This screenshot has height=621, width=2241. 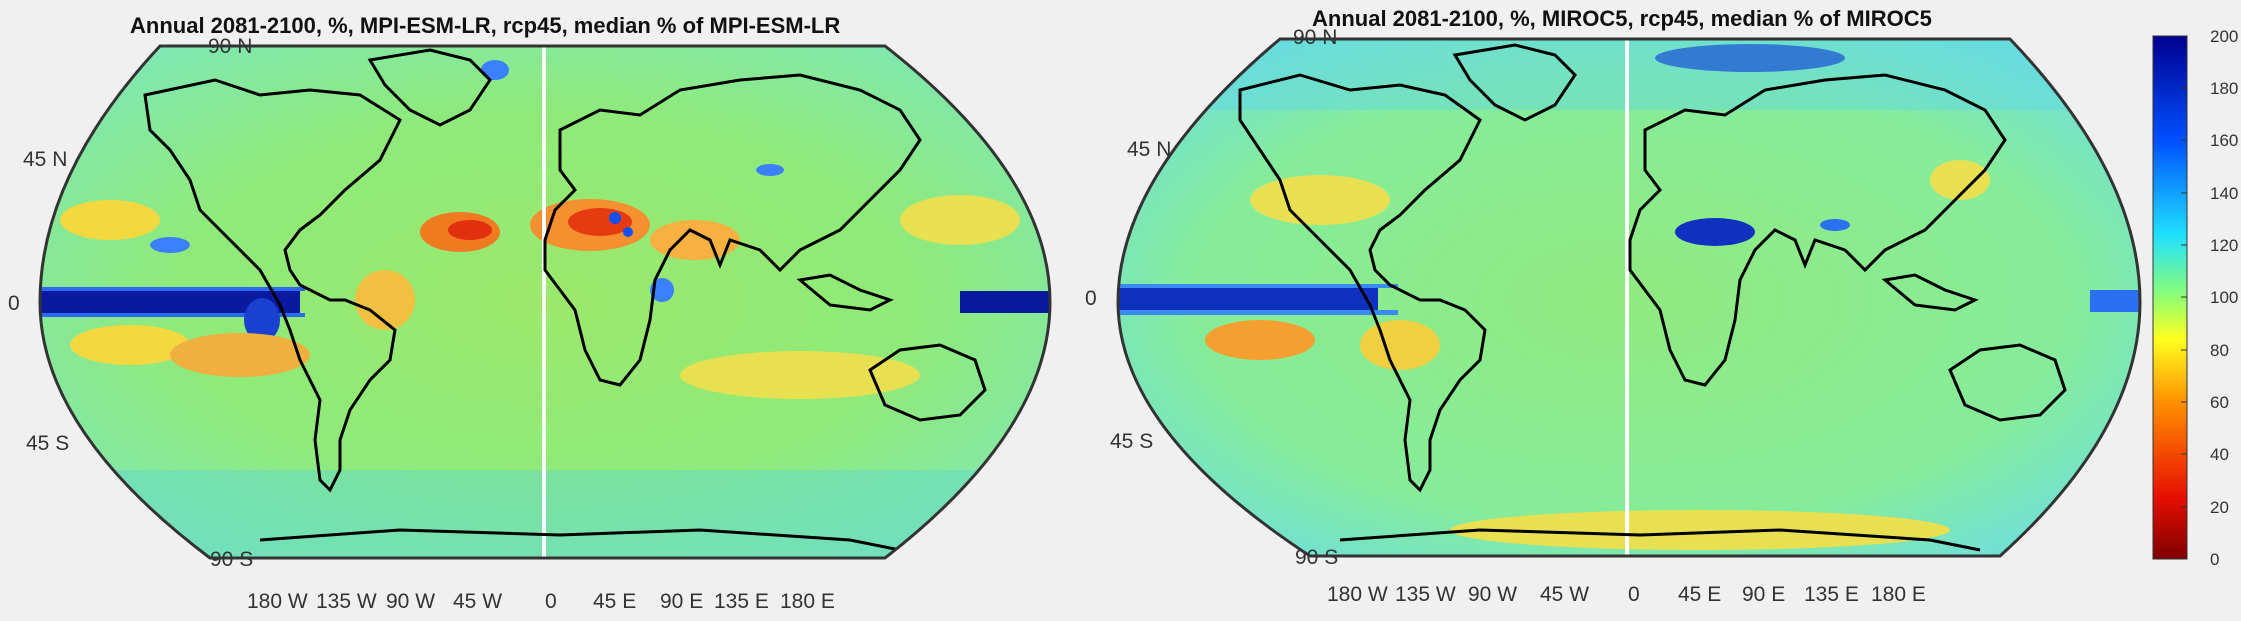 I want to click on map1-lon-180w: 180 W, so click(x=277, y=601).